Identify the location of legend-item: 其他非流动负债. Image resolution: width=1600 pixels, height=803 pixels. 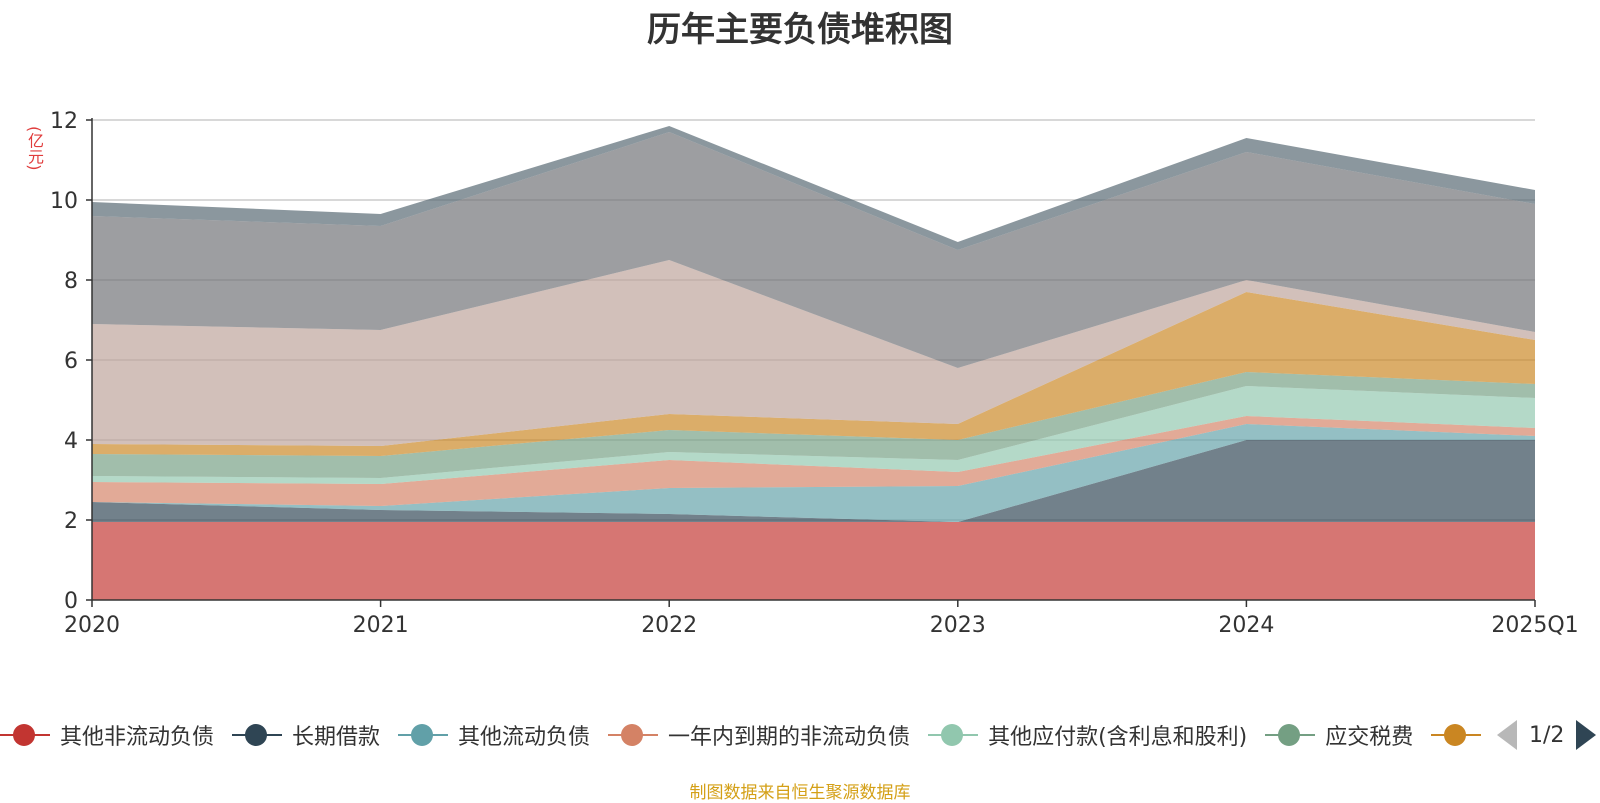
(107, 735).